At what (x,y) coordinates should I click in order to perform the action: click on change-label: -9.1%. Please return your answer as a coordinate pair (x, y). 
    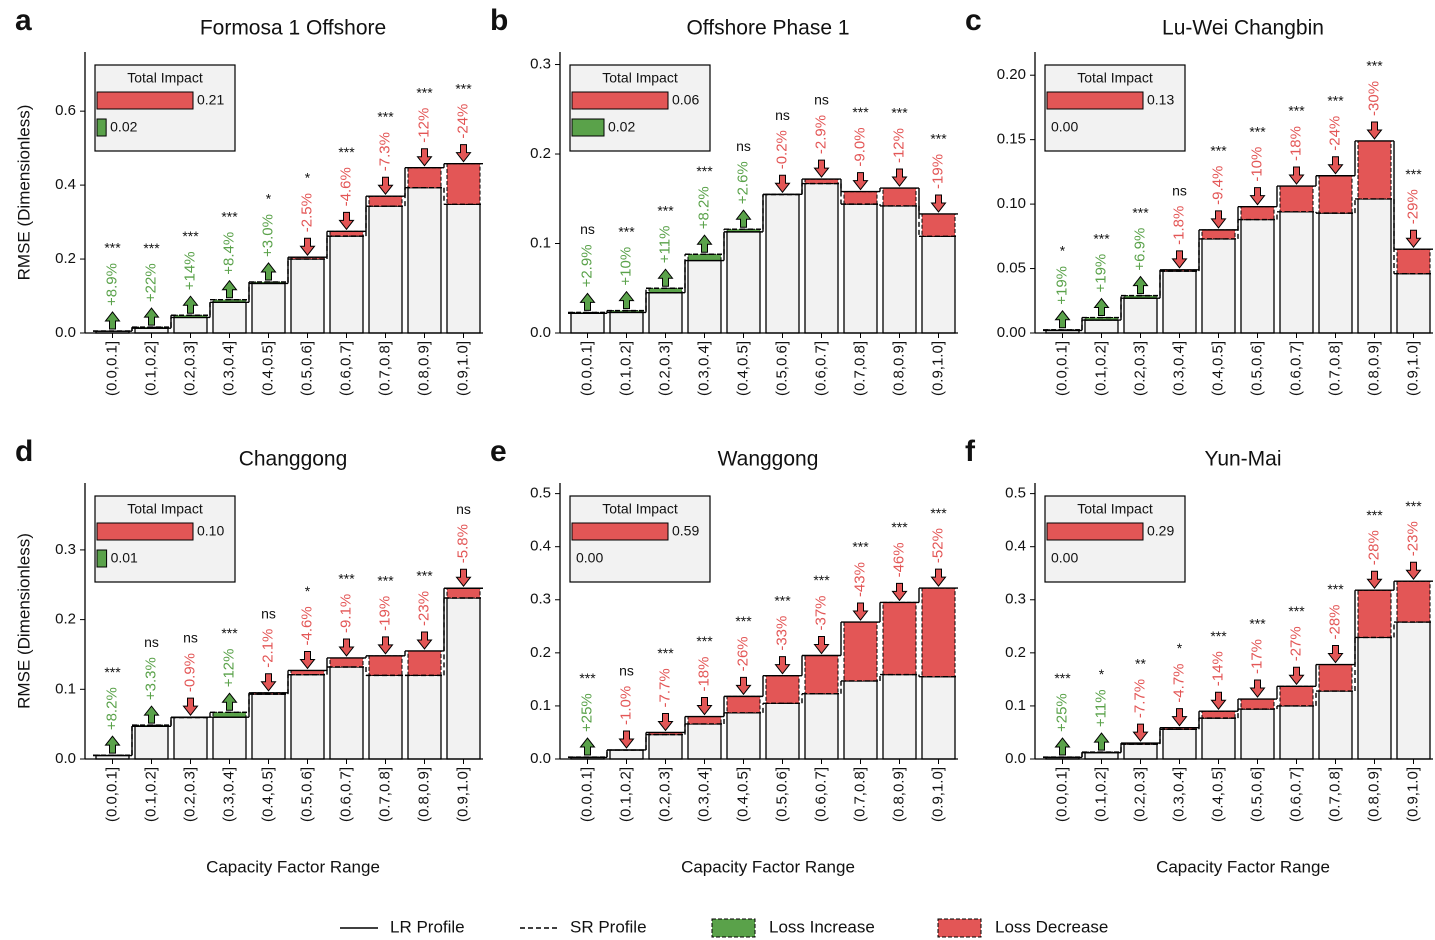
    Looking at the image, I should click on (345, 613).